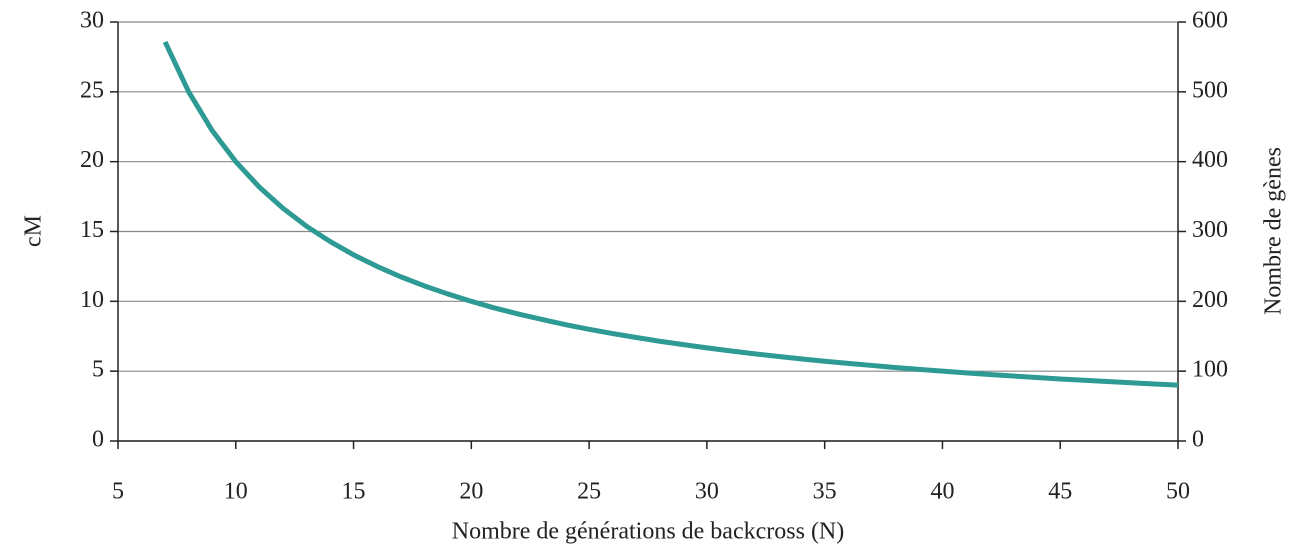 Image resolution: width=1300 pixels, height=550 pixels. Describe the element at coordinates (825, 492) in the screenshot. I see `x-tick-label: 35` at that location.